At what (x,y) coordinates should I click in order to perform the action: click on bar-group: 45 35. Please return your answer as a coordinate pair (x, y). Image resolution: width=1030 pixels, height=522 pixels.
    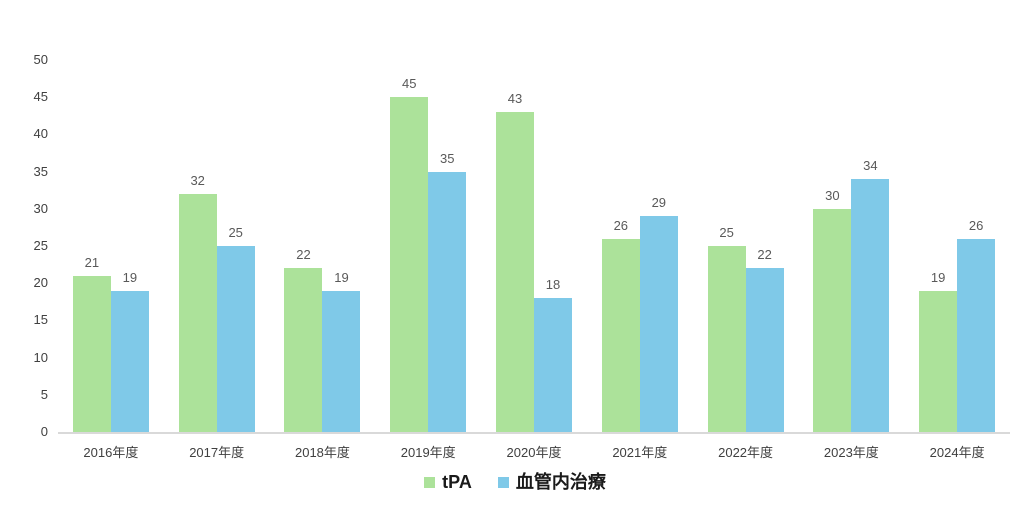
    Looking at the image, I should click on (428, 246).